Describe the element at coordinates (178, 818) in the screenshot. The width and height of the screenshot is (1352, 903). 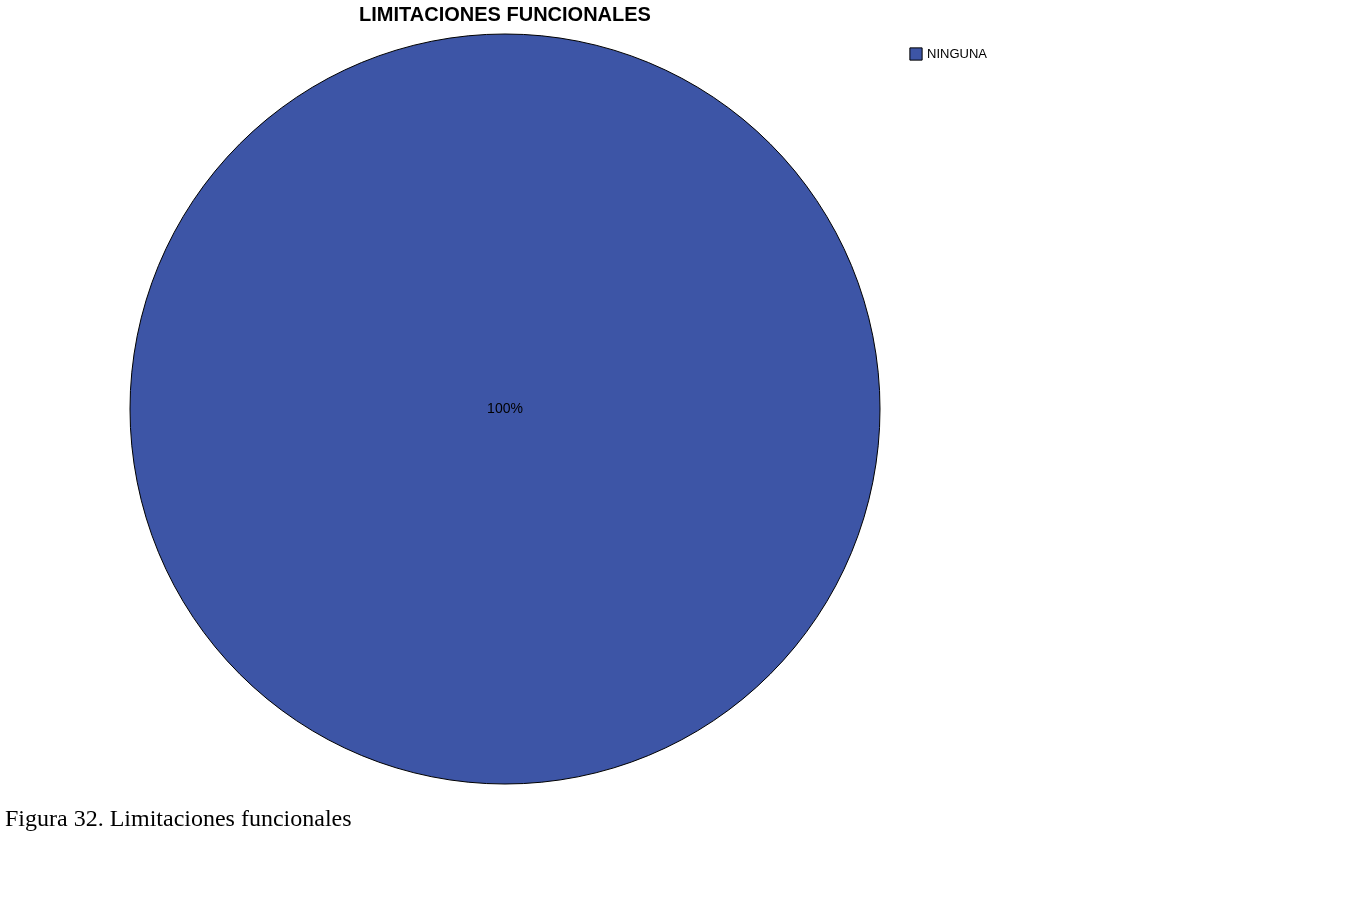
I see `text: Figura 32. Limitaciones funcionales` at that location.